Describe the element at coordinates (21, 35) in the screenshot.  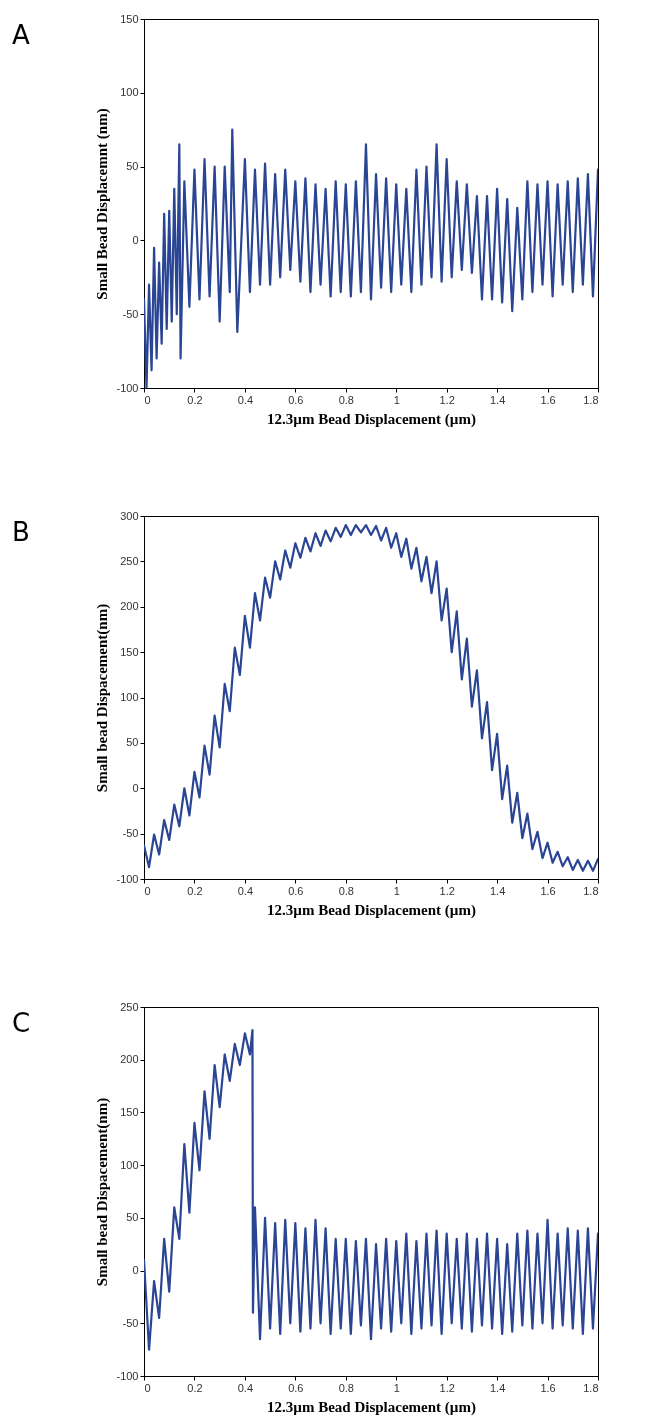
I see `chart-title: A` at that location.